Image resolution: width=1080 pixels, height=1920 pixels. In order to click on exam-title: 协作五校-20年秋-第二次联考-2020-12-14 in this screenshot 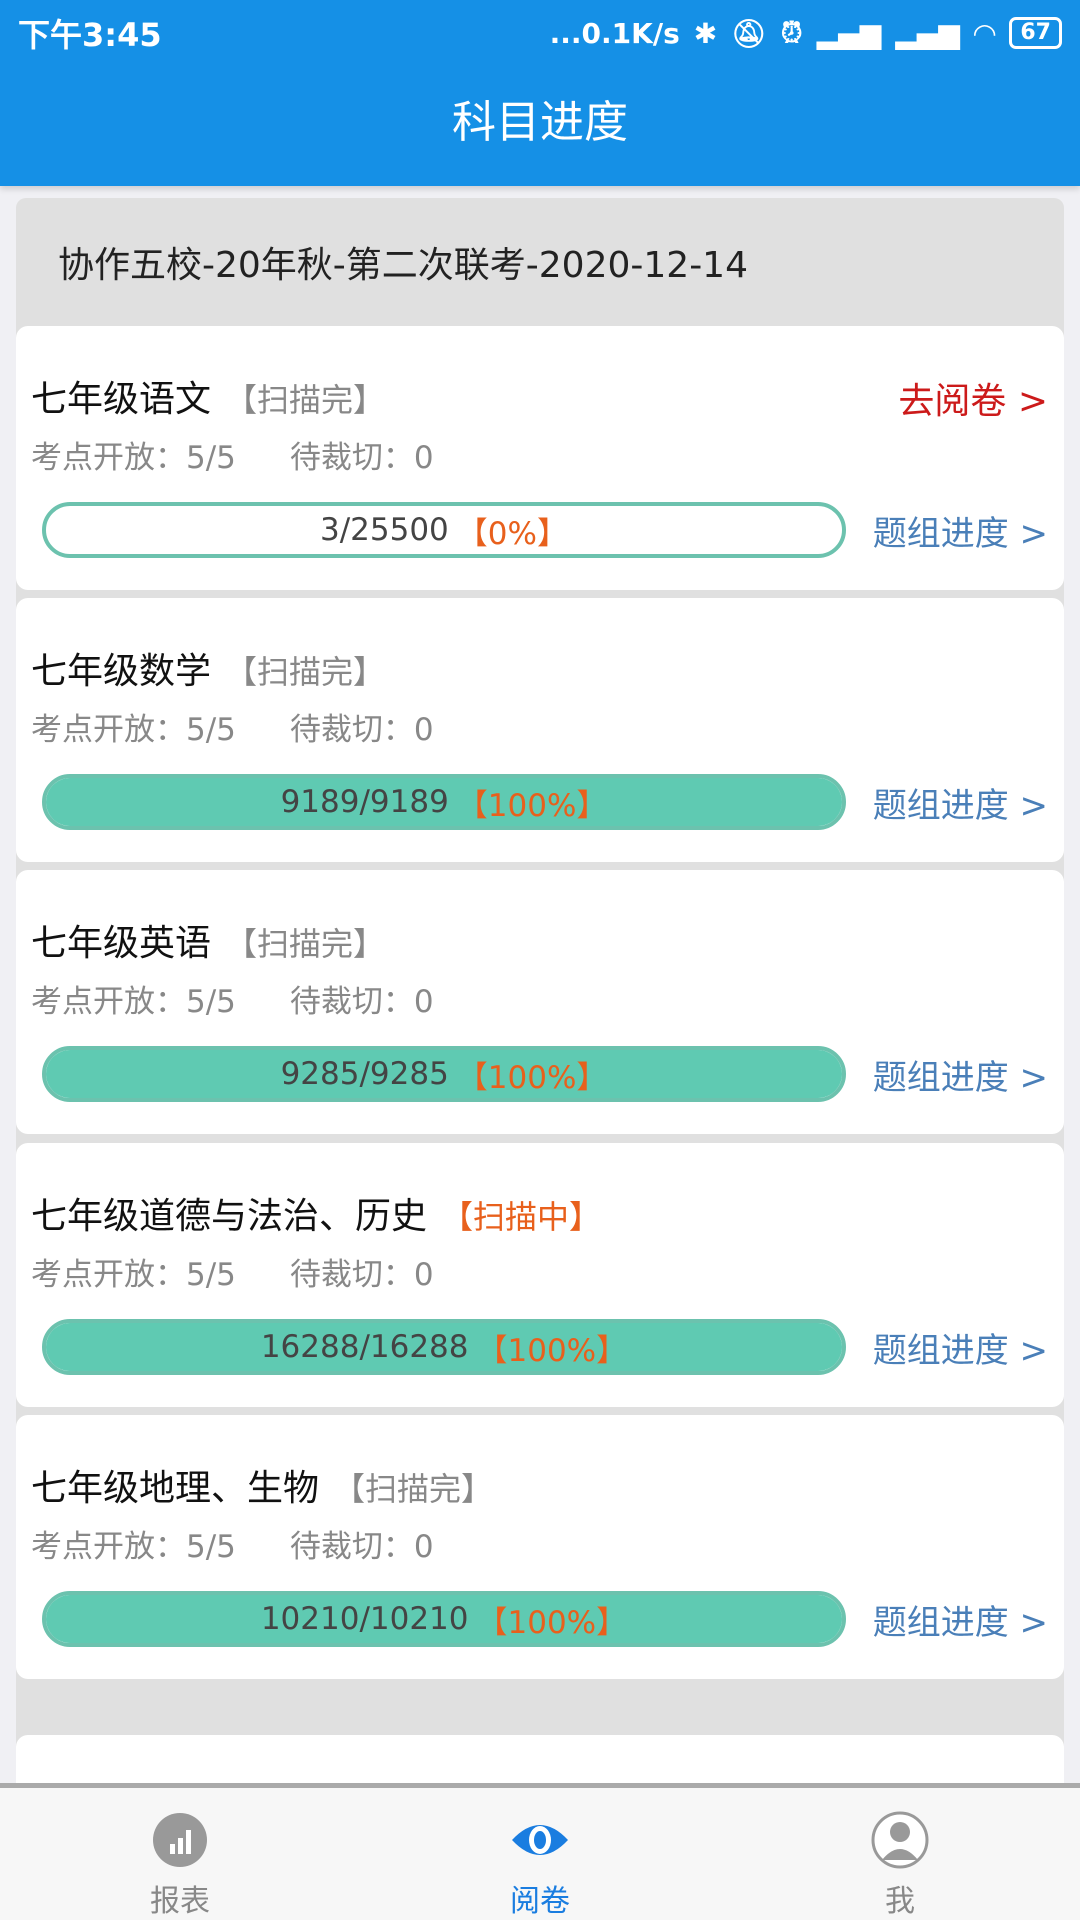, I will do `click(403, 265)`.